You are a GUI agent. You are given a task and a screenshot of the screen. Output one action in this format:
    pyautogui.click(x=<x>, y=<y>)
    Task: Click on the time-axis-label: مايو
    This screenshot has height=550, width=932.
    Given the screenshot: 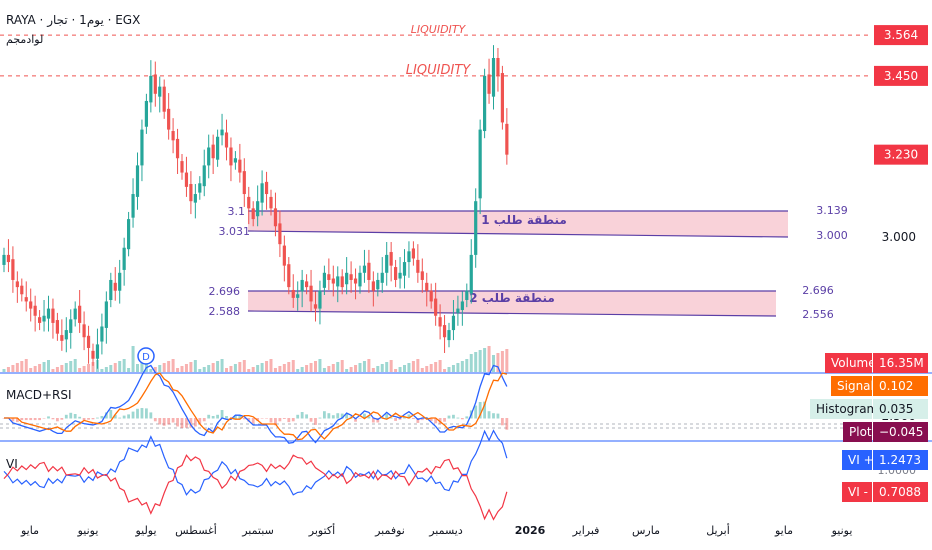 What is the action you would take?
    pyautogui.click(x=783, y=530)
    